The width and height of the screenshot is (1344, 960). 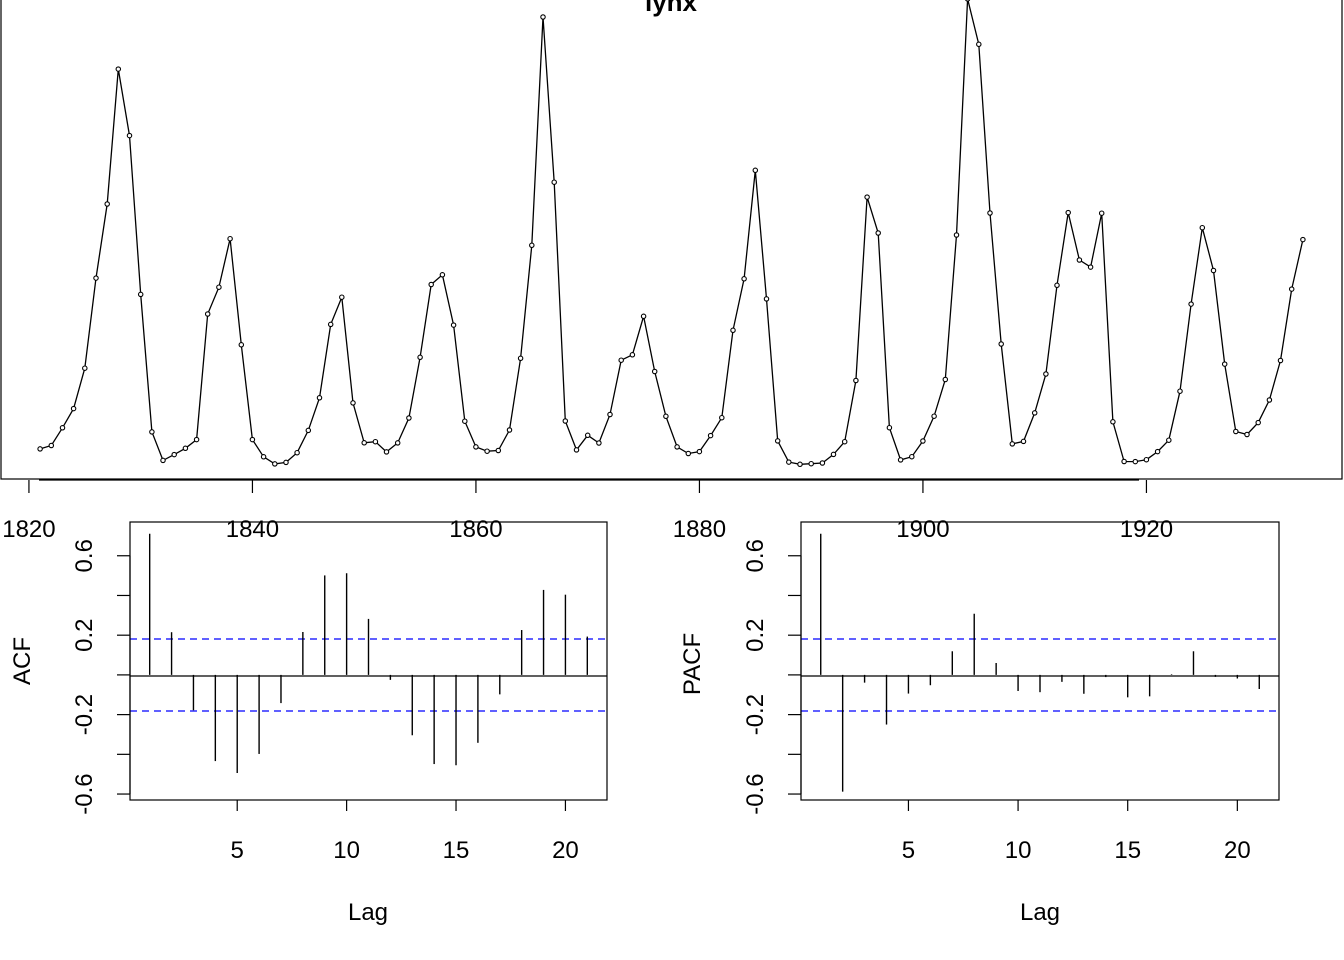 I want to click on pacf-y-tick-label: 0.6, so click(x=755, y=555).